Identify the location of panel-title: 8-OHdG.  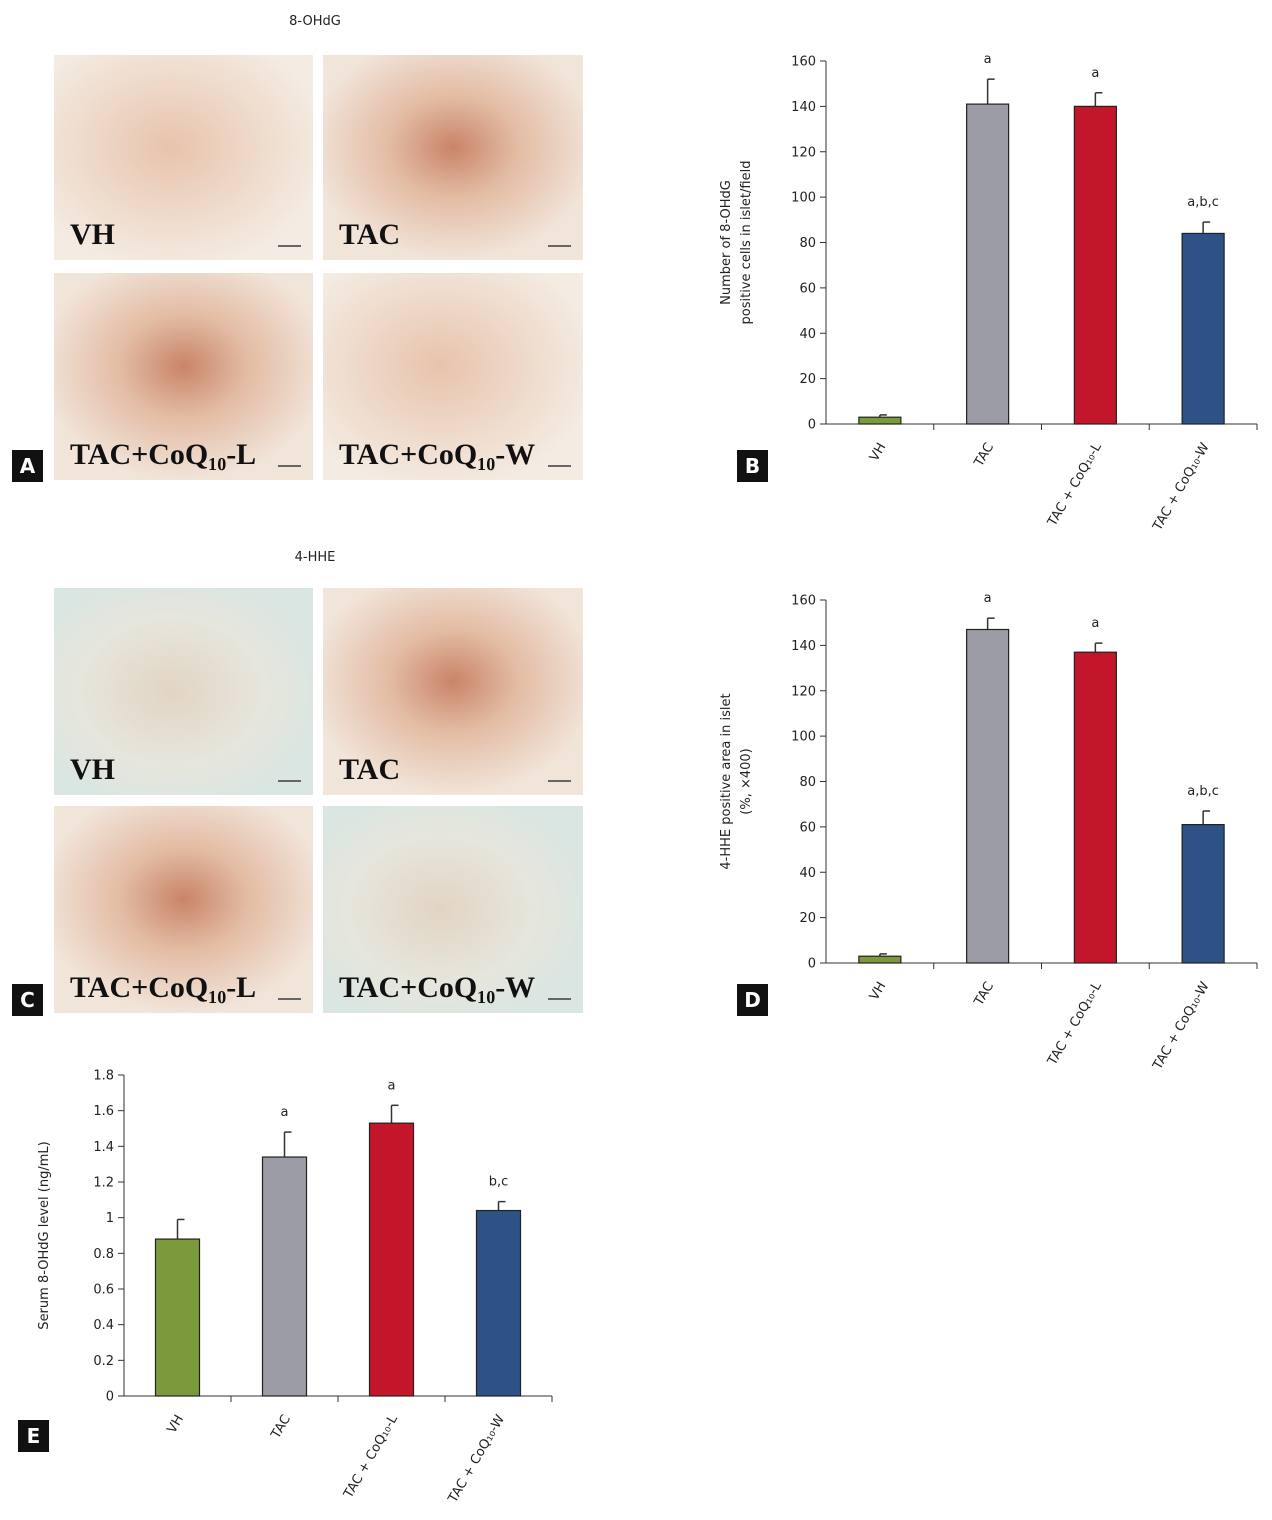
(315, 21).